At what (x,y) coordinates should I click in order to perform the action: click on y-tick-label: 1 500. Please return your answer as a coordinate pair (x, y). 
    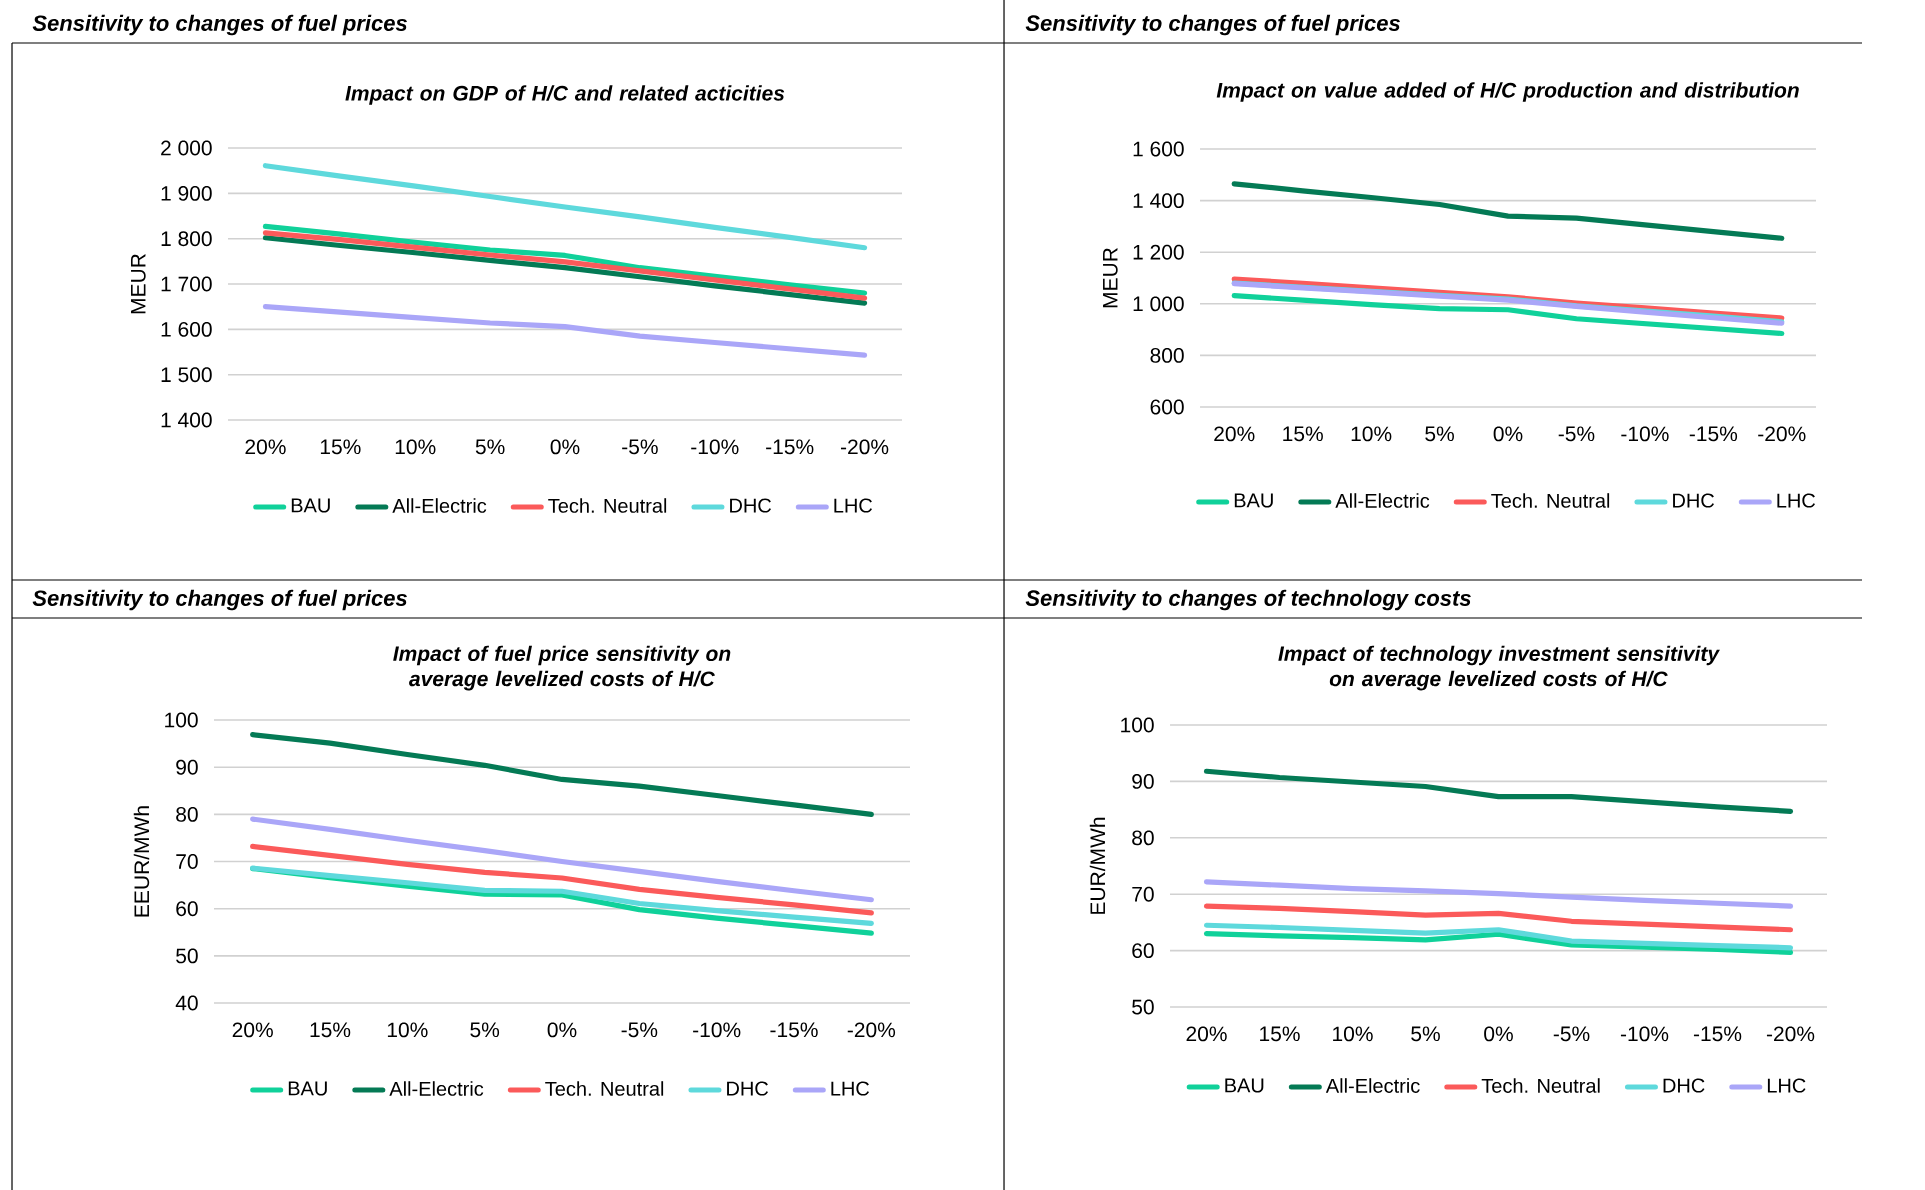
    Looking at the image, I should click on (186, 375).